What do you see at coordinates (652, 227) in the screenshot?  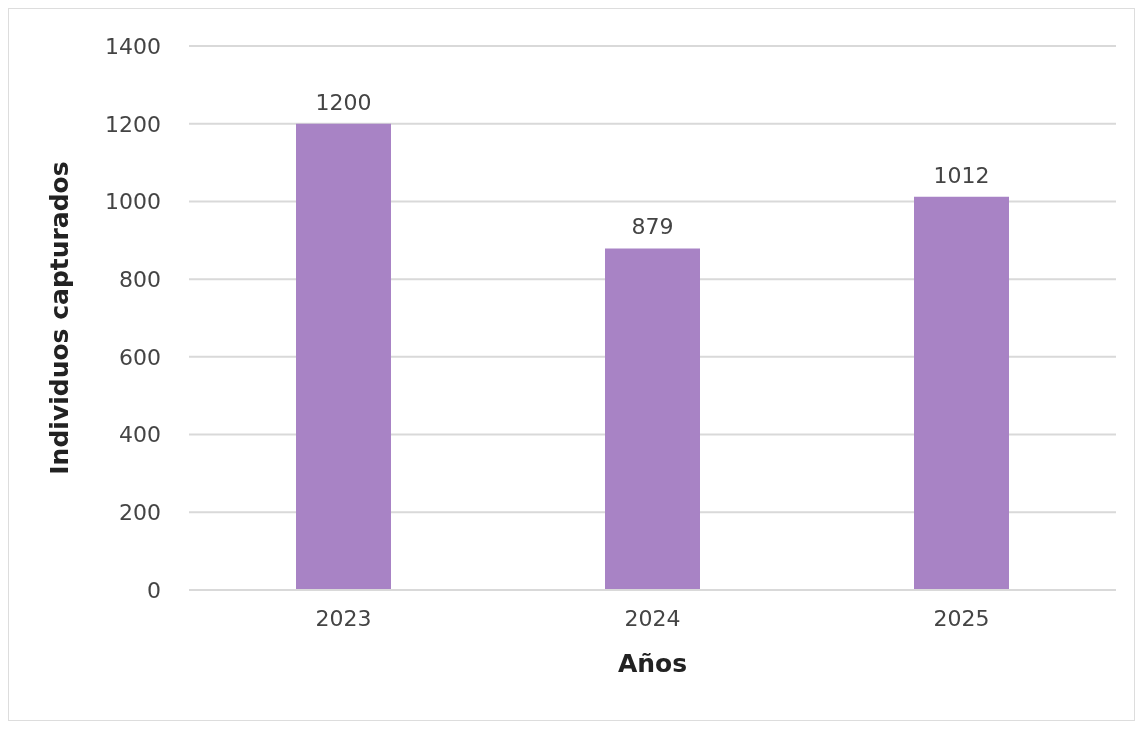 I see `data-label: 879` at bounding box center [652, 227].